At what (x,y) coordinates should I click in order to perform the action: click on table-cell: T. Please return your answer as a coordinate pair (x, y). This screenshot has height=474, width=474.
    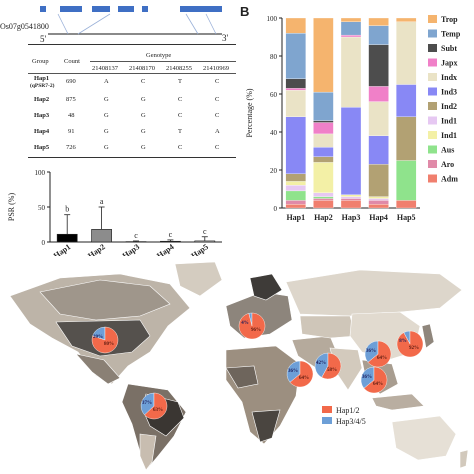
    Looking at the image, I should click on (180, 81).